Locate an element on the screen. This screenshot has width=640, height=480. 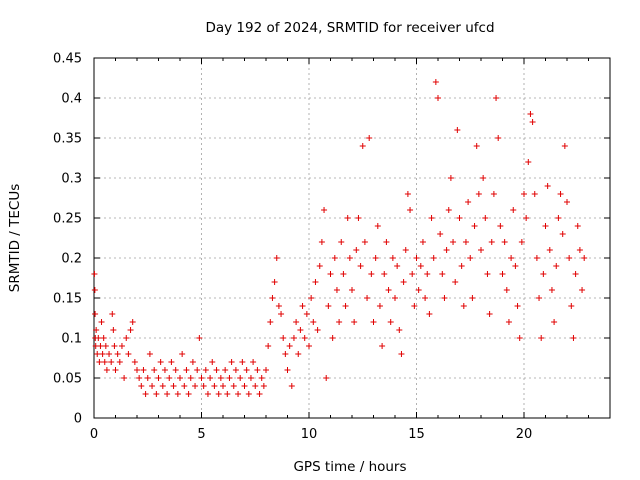
y-tick-label: 0.4 is located at coordinates (71, 99).